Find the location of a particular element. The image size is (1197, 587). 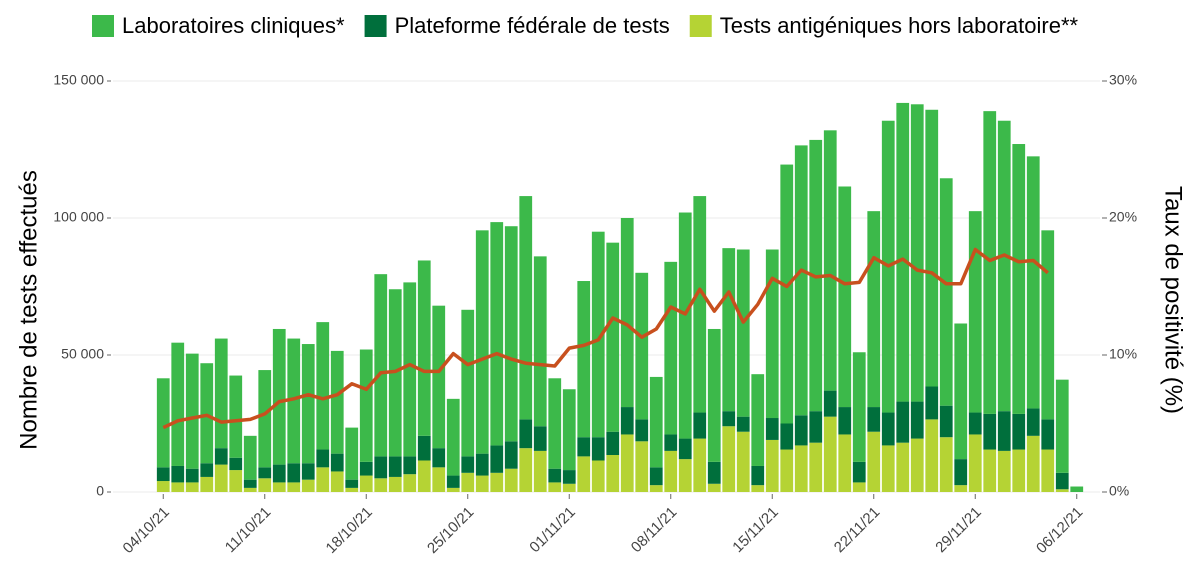

x-tick-label: 01/11/21 is located at coordinates (552, 530).